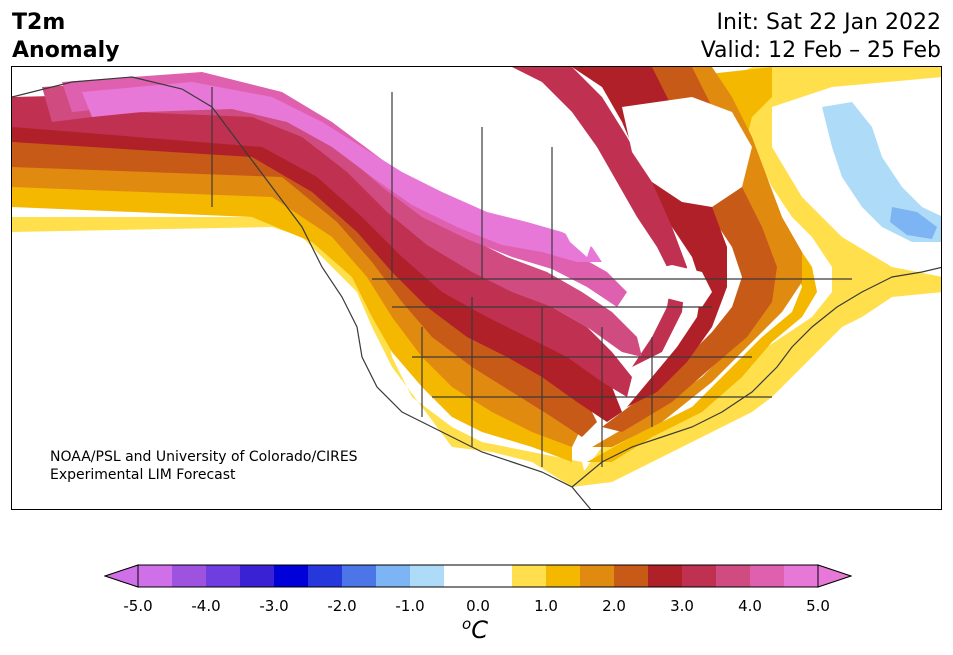  I want to click on colorbar-max-arrow, so click(834, 576).